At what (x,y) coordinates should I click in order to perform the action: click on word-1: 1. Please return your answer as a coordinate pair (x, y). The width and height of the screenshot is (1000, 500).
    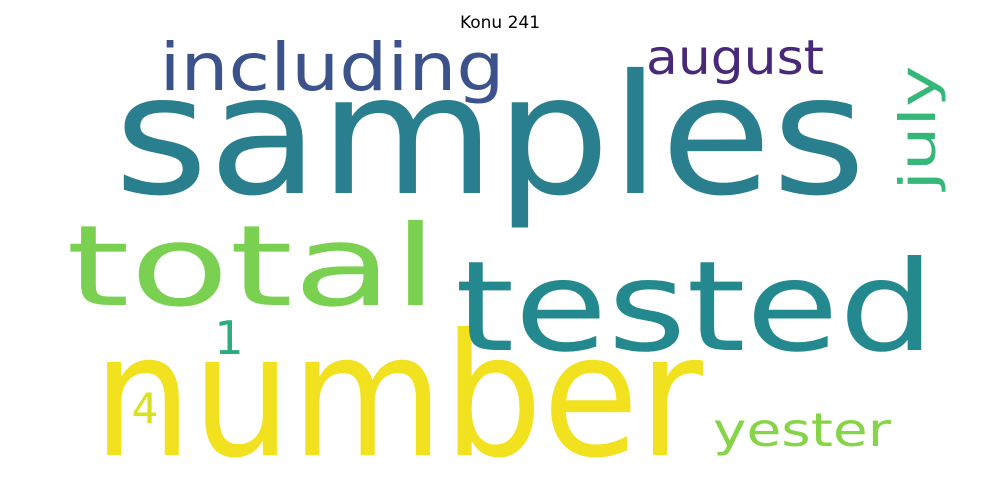
    Looking at the image, I should click on (228, 338).